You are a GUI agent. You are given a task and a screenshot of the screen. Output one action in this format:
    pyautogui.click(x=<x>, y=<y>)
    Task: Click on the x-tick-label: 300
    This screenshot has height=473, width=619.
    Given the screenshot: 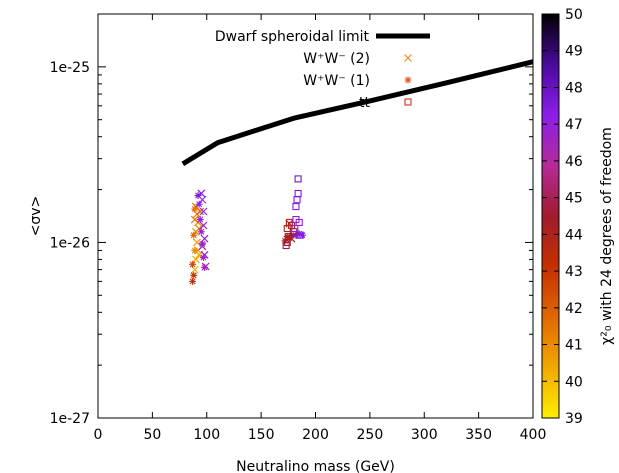 What is the action you would take?
    pyautogui.click(x=424, y=435)
    